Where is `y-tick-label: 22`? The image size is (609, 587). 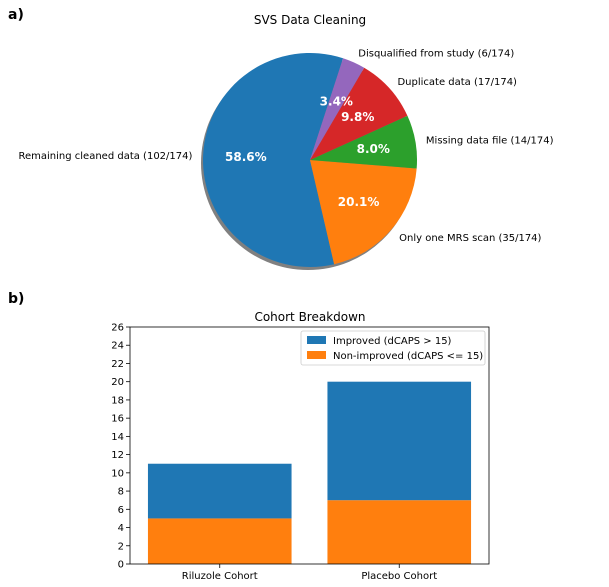
y-tick-label: 22 is located at coordinates (117, 364).